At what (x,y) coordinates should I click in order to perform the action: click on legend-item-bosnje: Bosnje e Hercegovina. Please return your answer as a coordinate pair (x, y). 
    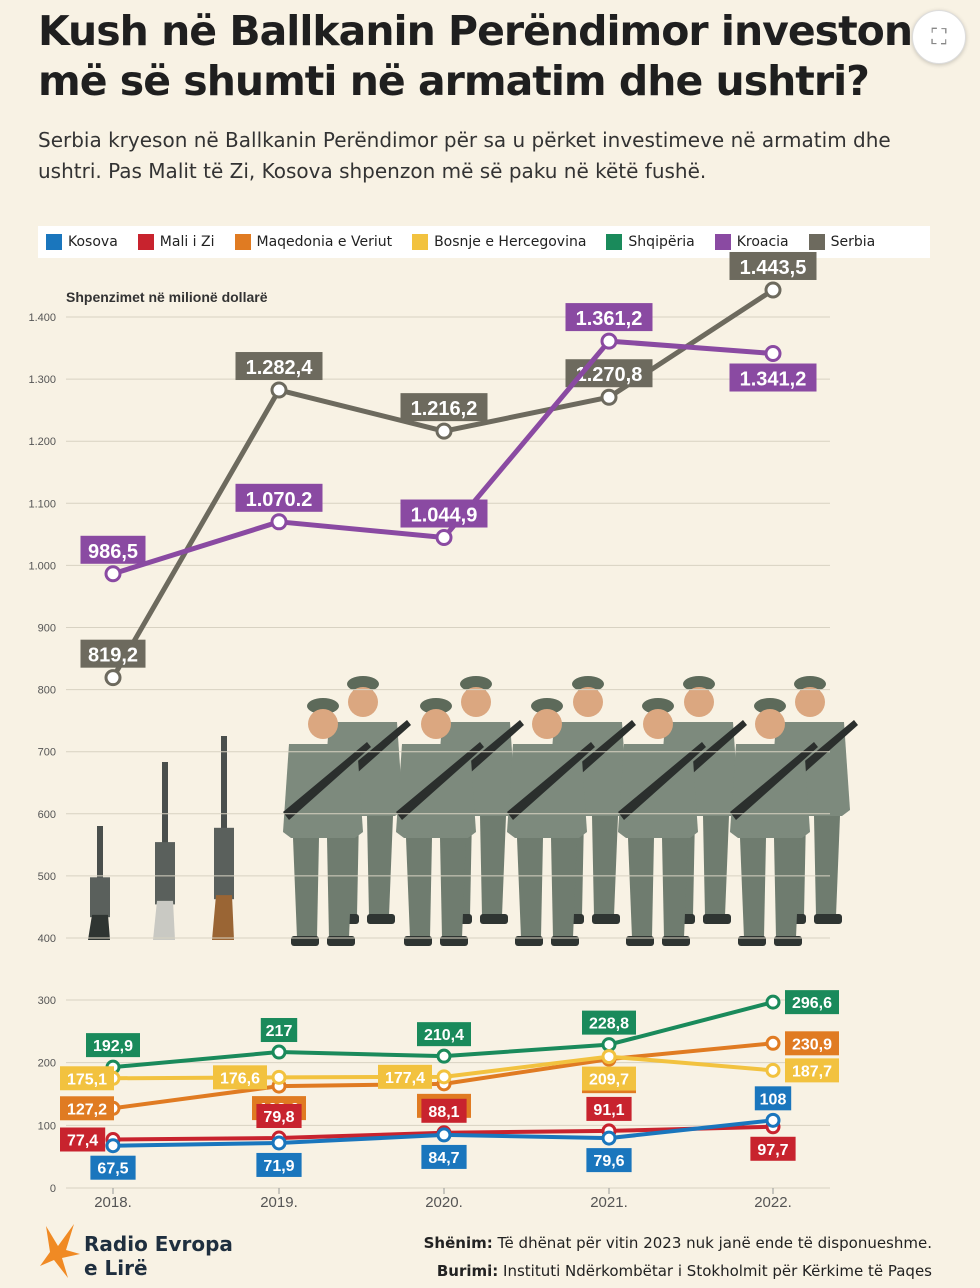
    Looking at the image, I should click on (499, 242).